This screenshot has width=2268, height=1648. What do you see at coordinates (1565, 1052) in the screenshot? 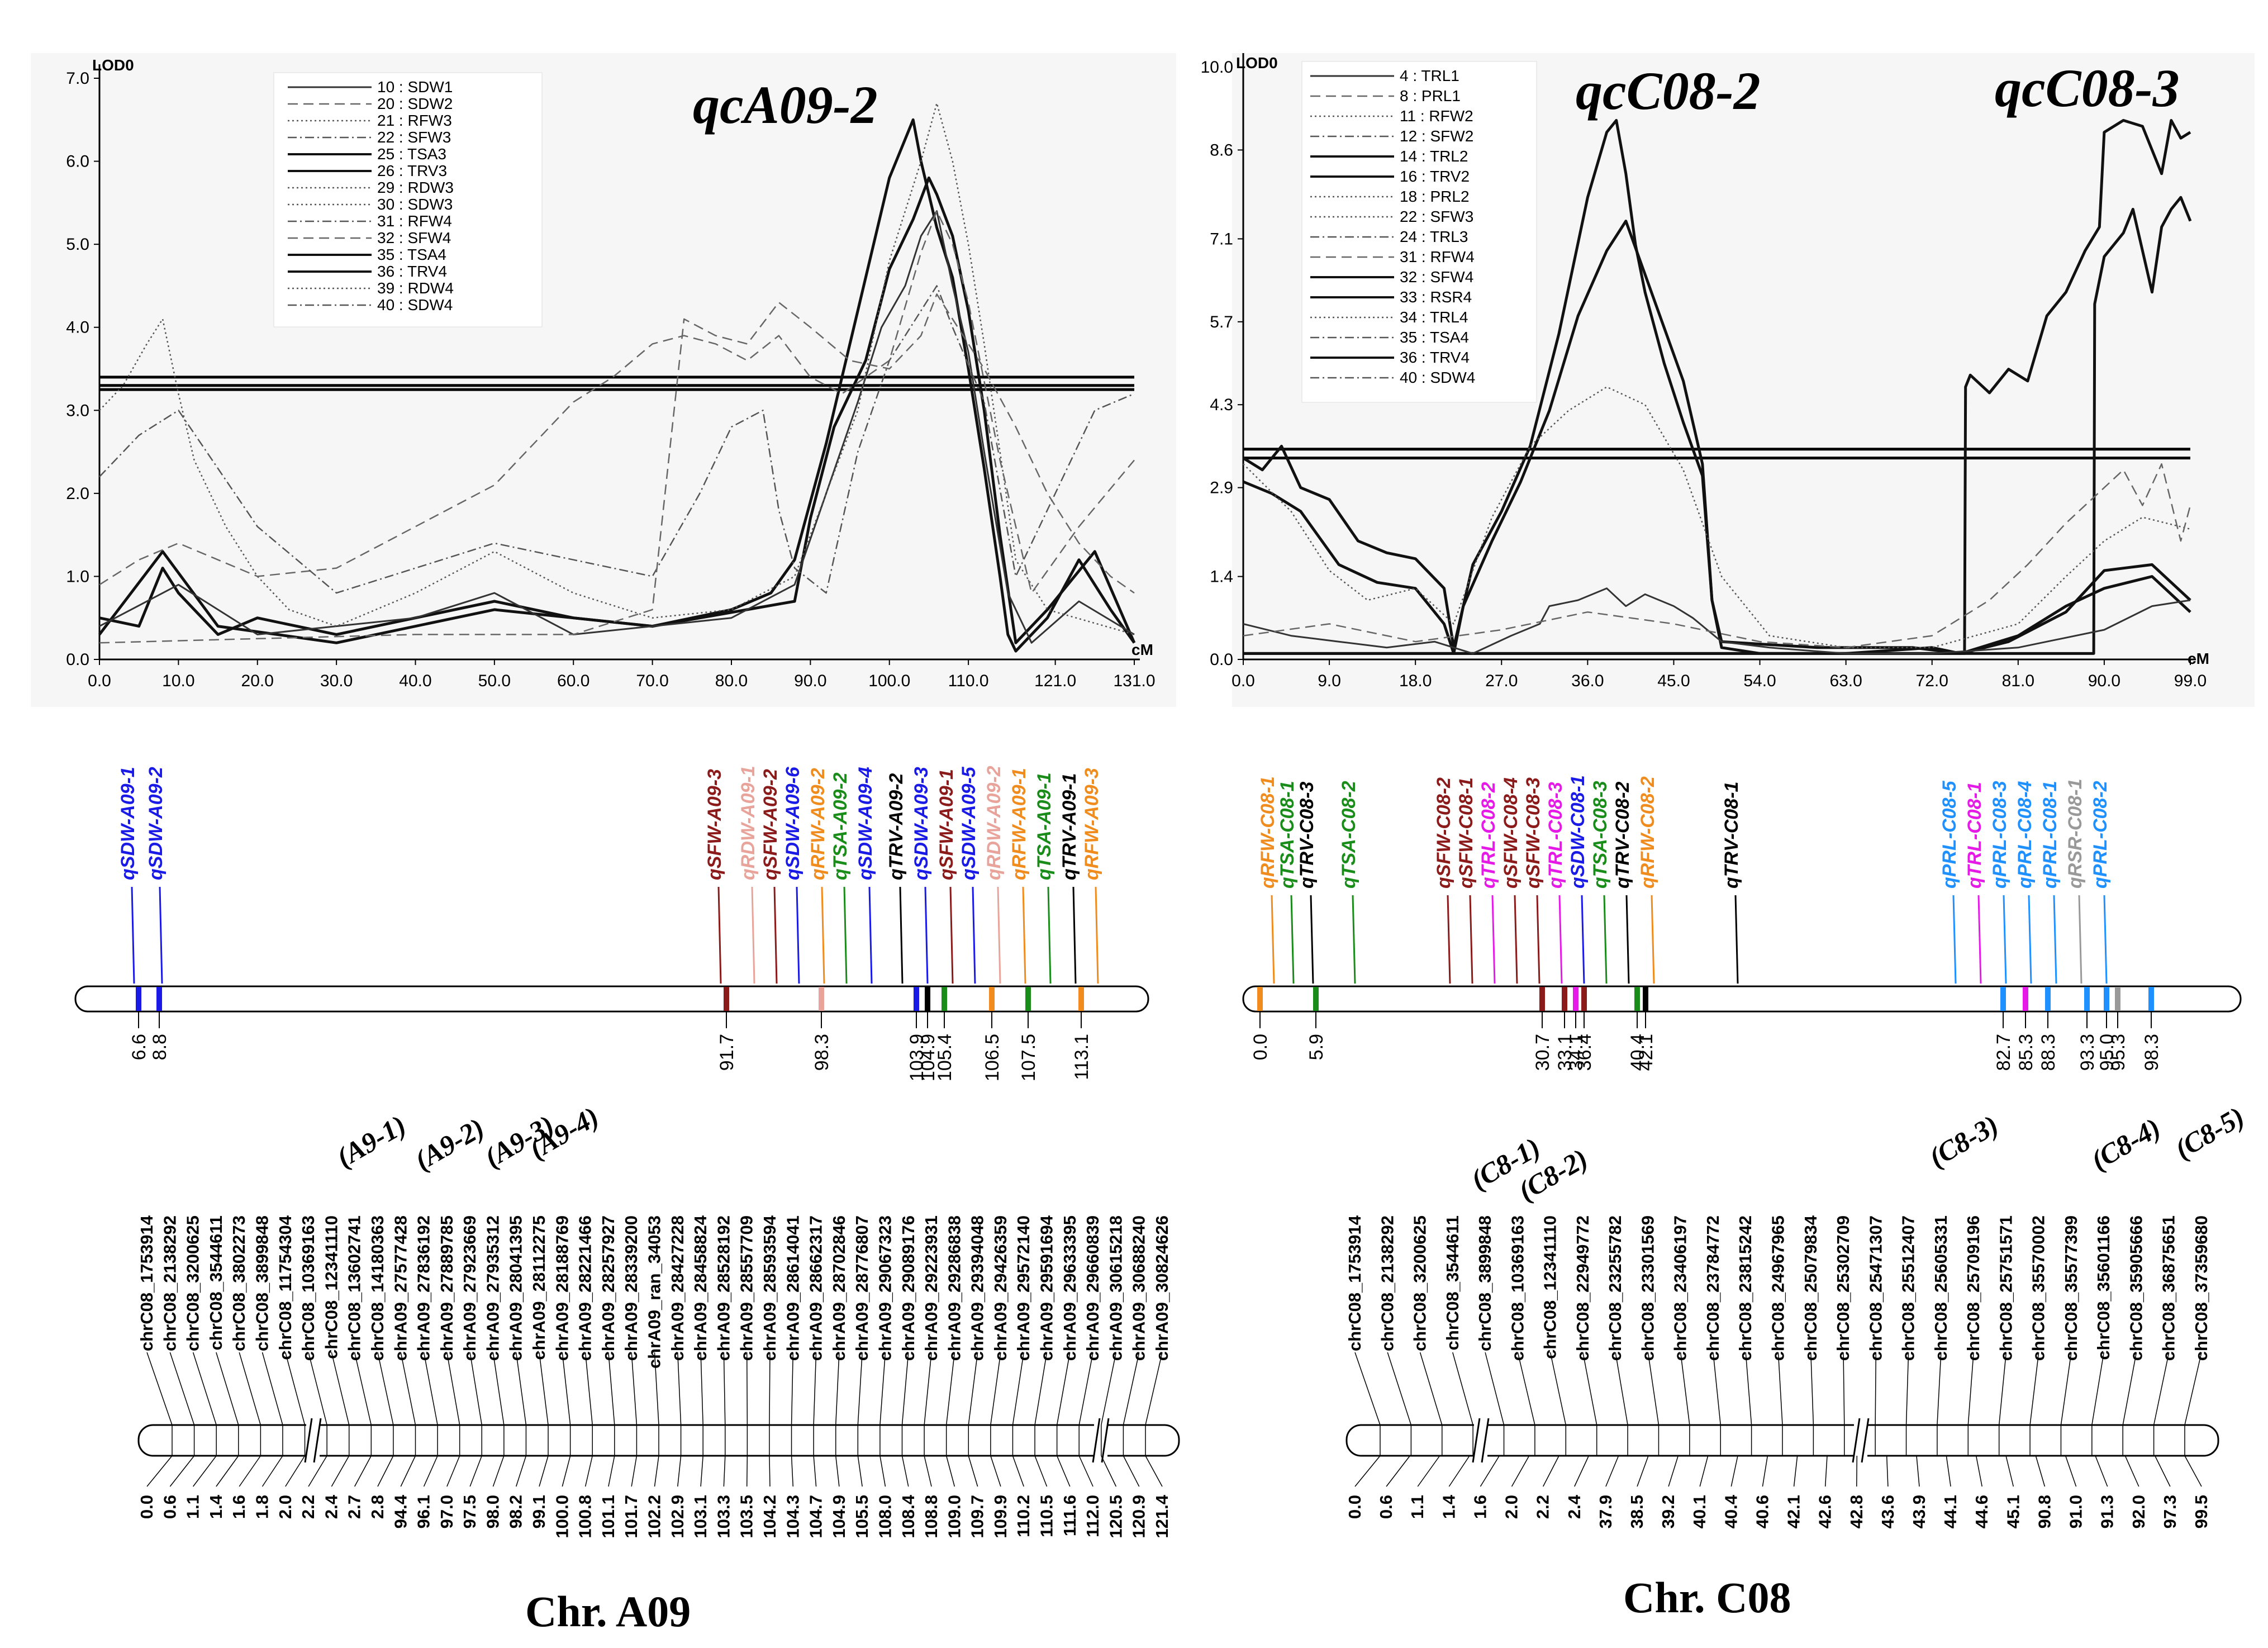
I see `c08_qtl-position: 33.1` at bounding box center [1565, 1052].